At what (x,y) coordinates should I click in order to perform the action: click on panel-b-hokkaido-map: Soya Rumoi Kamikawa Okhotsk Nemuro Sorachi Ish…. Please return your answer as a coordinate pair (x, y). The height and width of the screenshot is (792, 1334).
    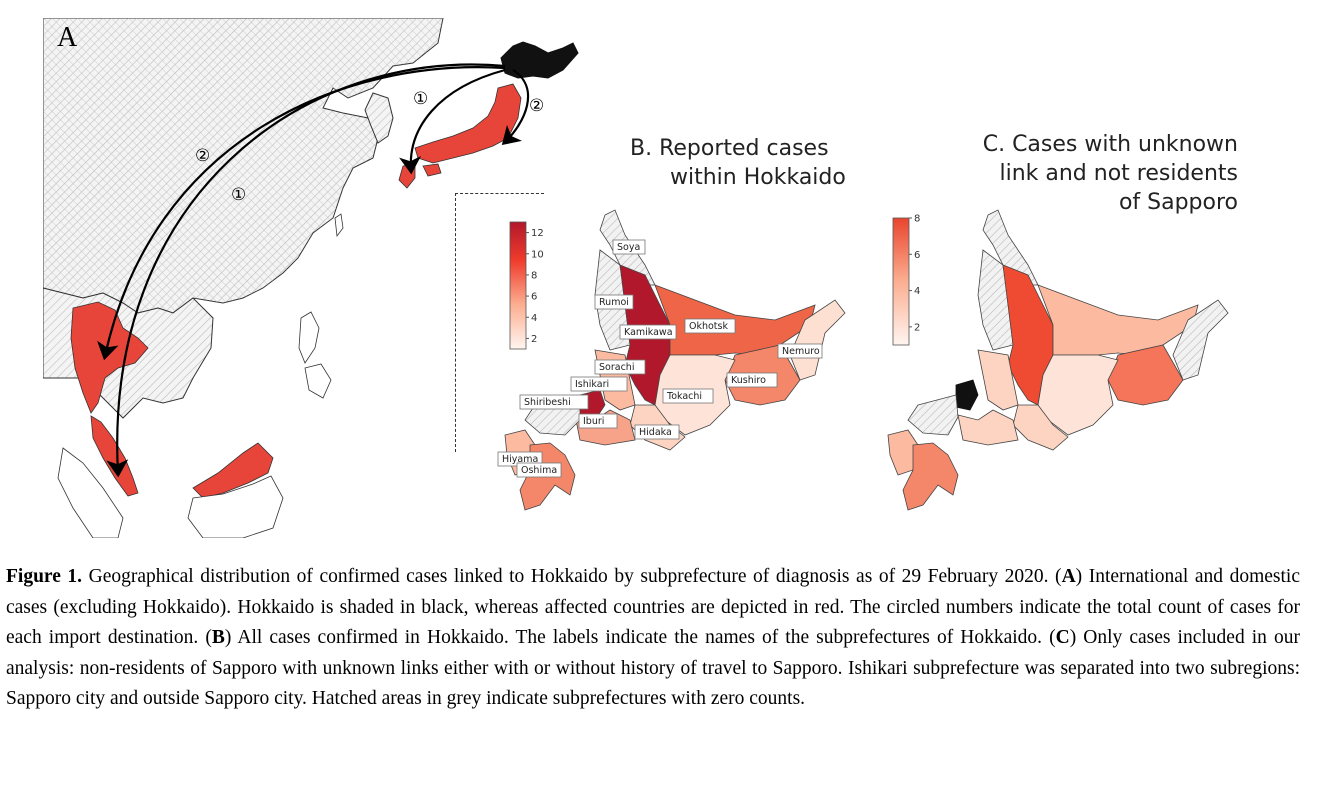
    Looking at the image, I should click on (671, 360).